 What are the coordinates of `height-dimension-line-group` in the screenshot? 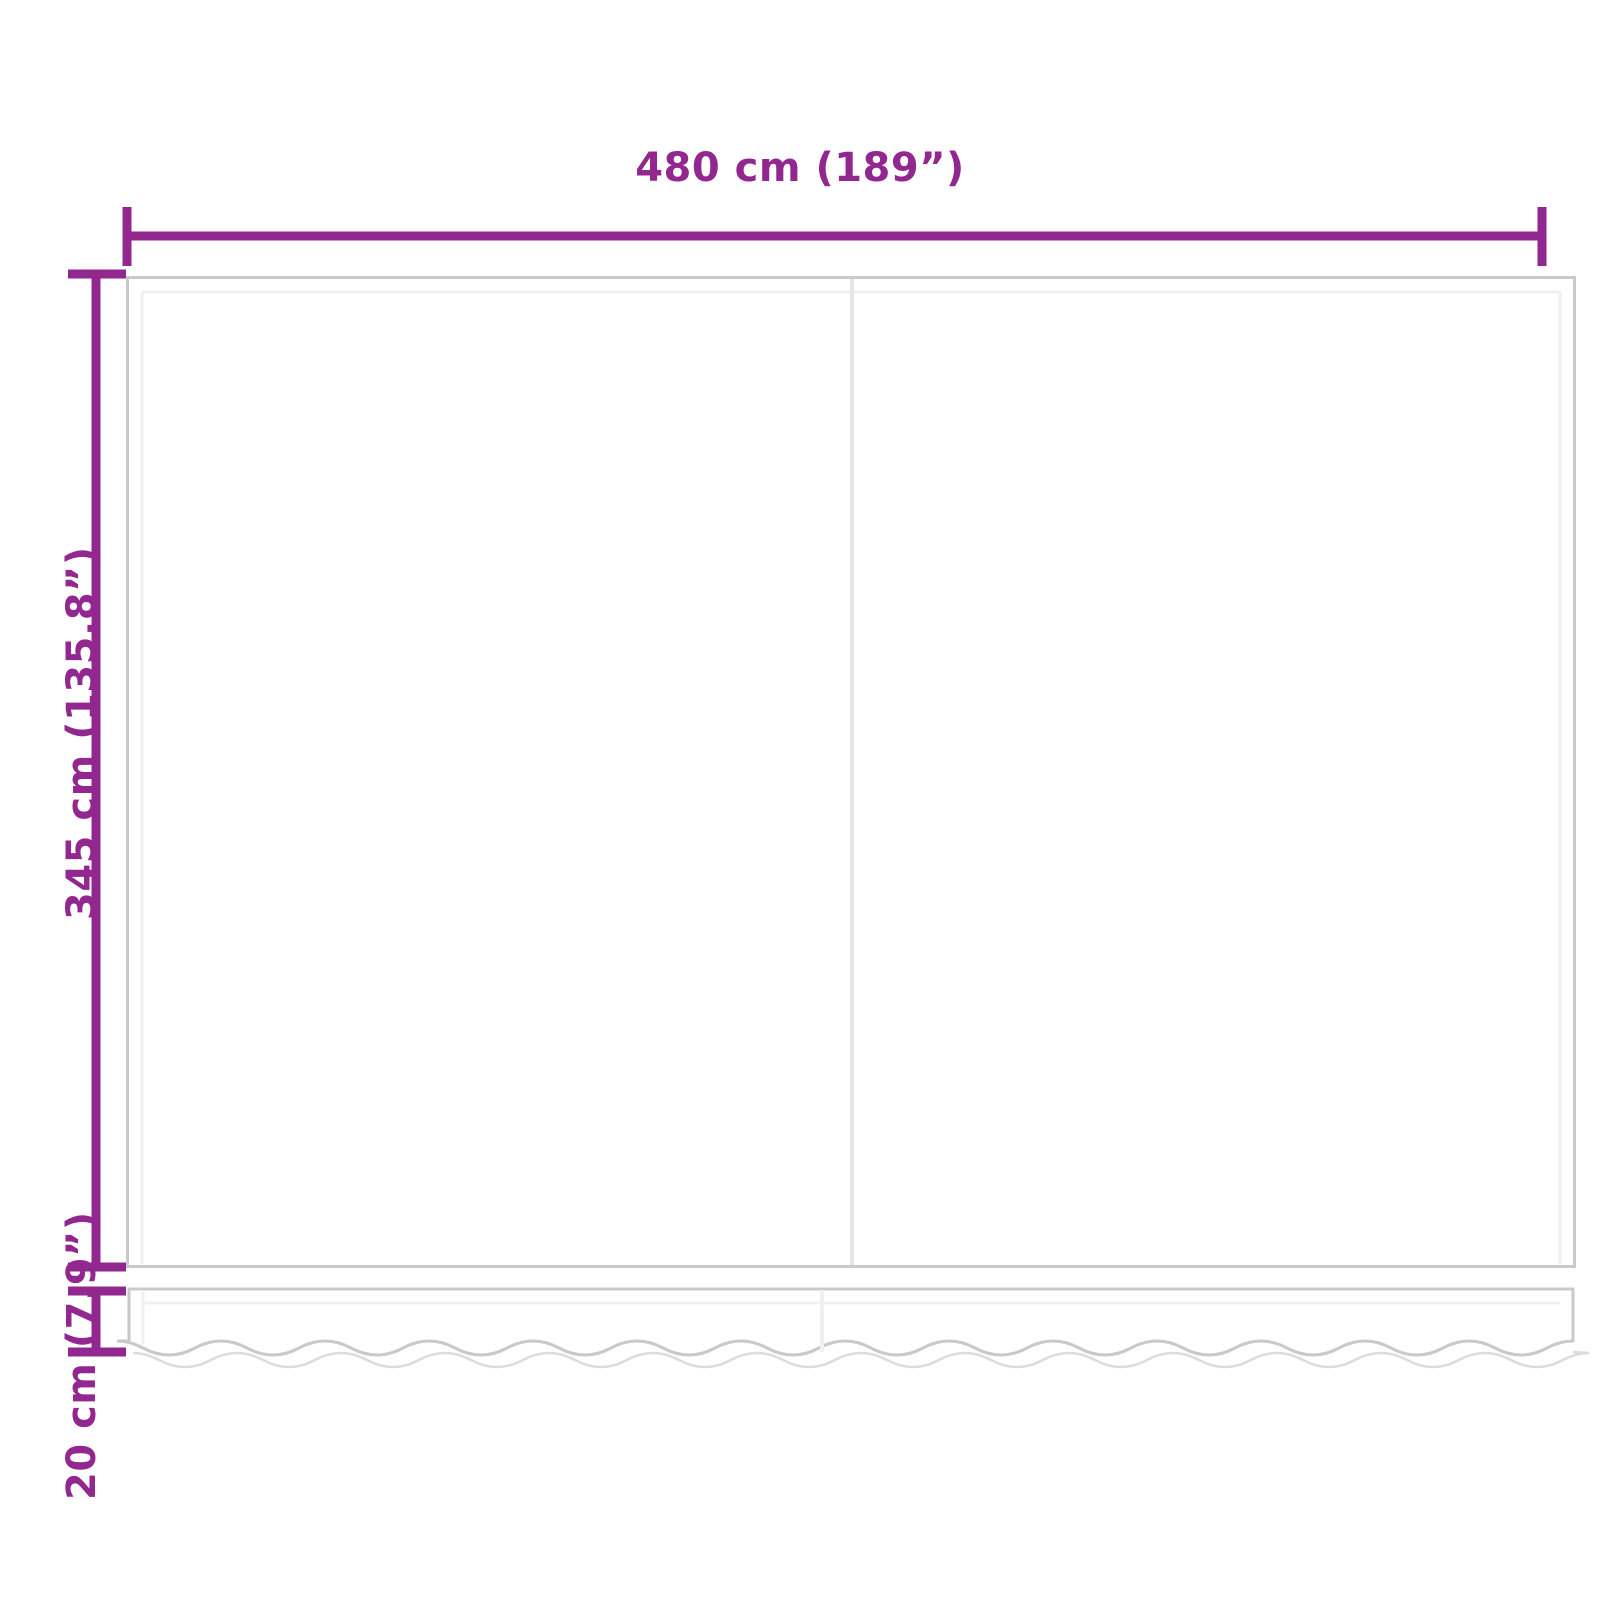 It's located at (97, 770).